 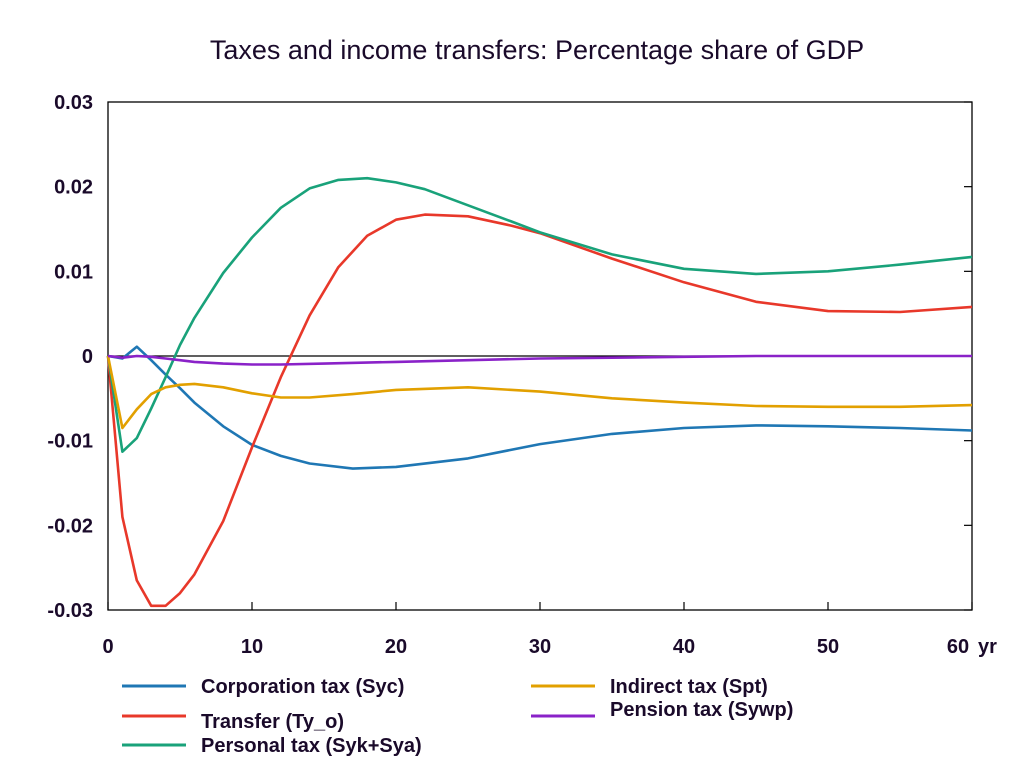 I want to click on y-tick-label: 0.02, so click(x=73, y=188).